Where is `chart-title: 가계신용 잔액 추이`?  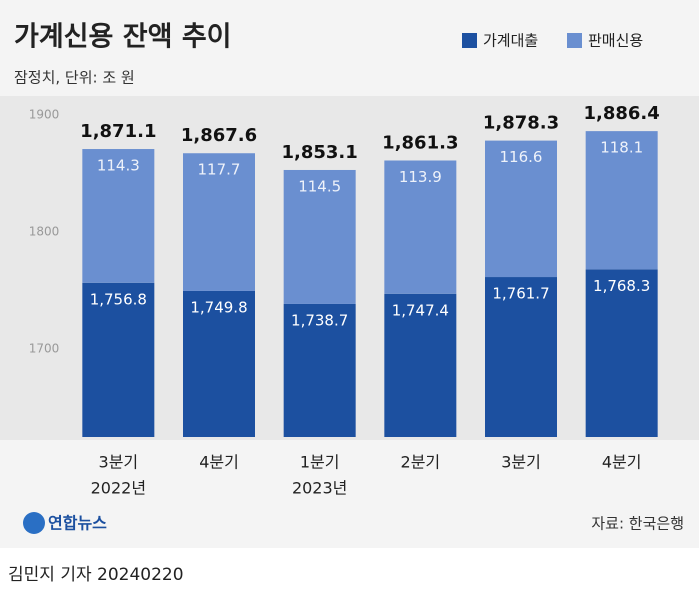
chart-title: 가계신용 잔액 추이 is located at coordinates (123, 37).